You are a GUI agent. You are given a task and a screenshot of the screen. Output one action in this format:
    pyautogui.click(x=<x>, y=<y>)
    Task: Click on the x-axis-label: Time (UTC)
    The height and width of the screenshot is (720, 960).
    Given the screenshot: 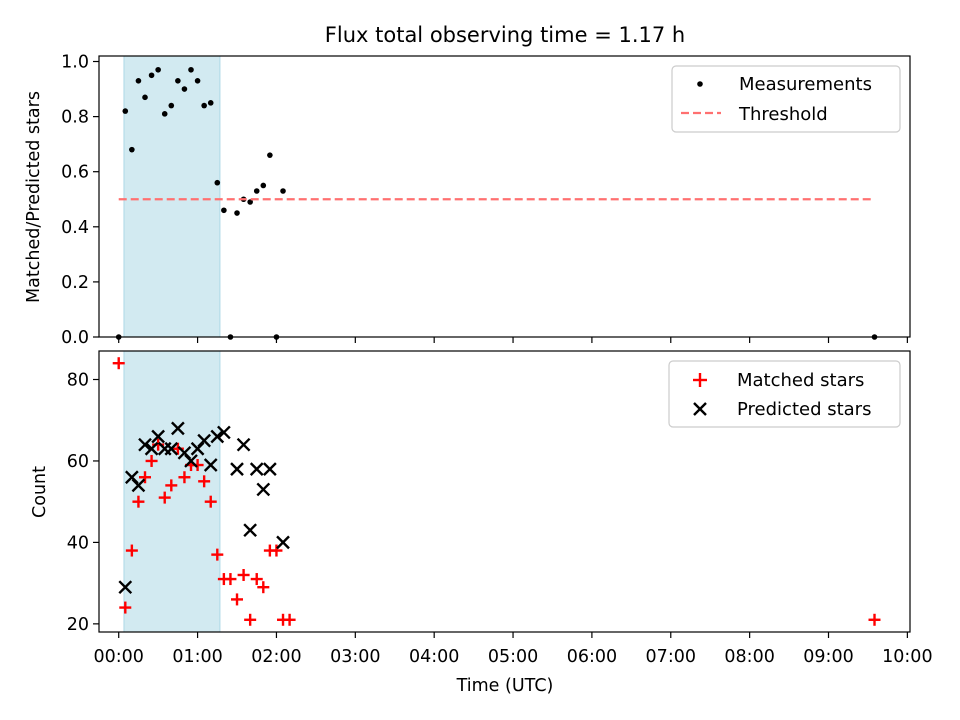 What is the action you would take?
    pyautogui.click(x=505, y=686)
    